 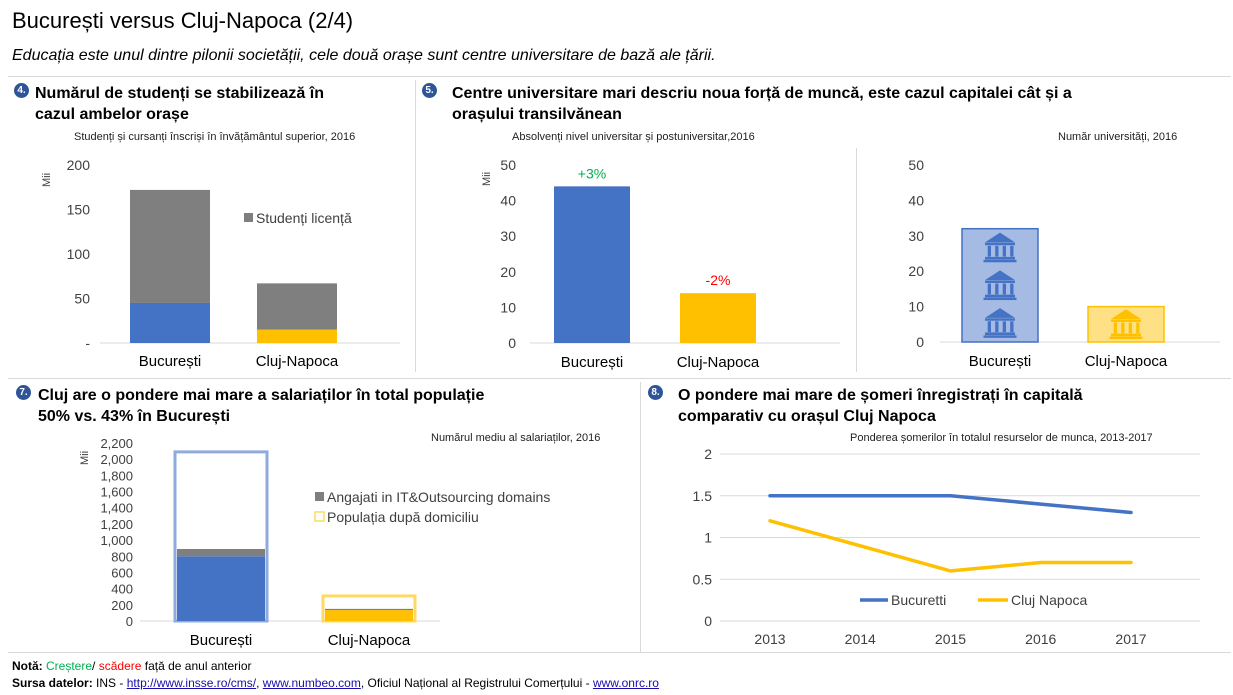 What do you see at coordinates (856, 260) in the screenshot?
I see `divider-v2` at bounding box center [856, 260].